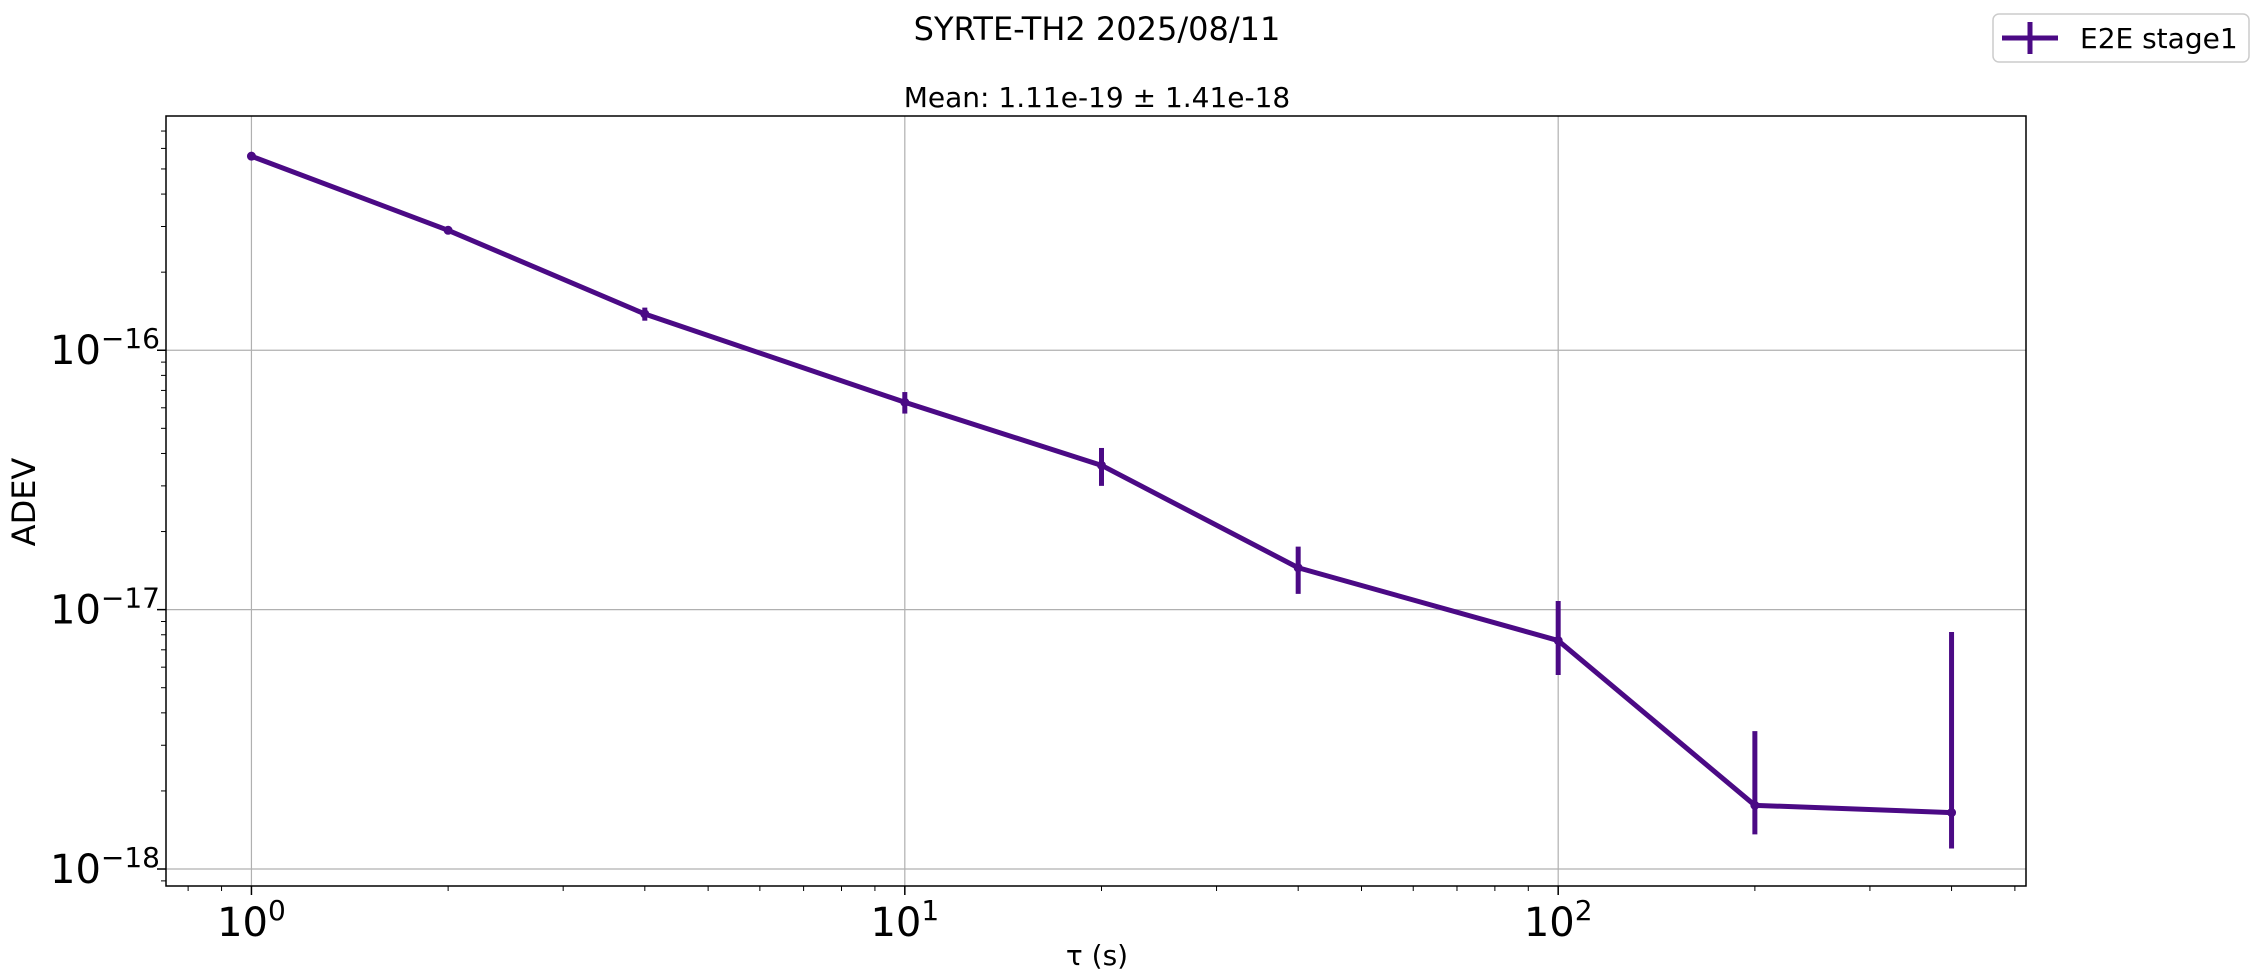 The height and width of the screenshot is (980, 2261). Describe the element at coordinates (1097, 97) in the screenshot. I see `plot-title: Mean: 1.11e-19 ± 1.41e-18` at that location.